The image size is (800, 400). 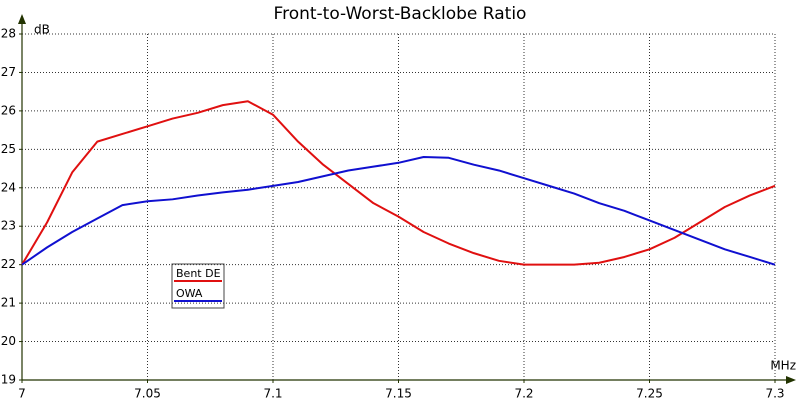 I want to click on x-tick-label: 7.2, so click(x=523, y=393).